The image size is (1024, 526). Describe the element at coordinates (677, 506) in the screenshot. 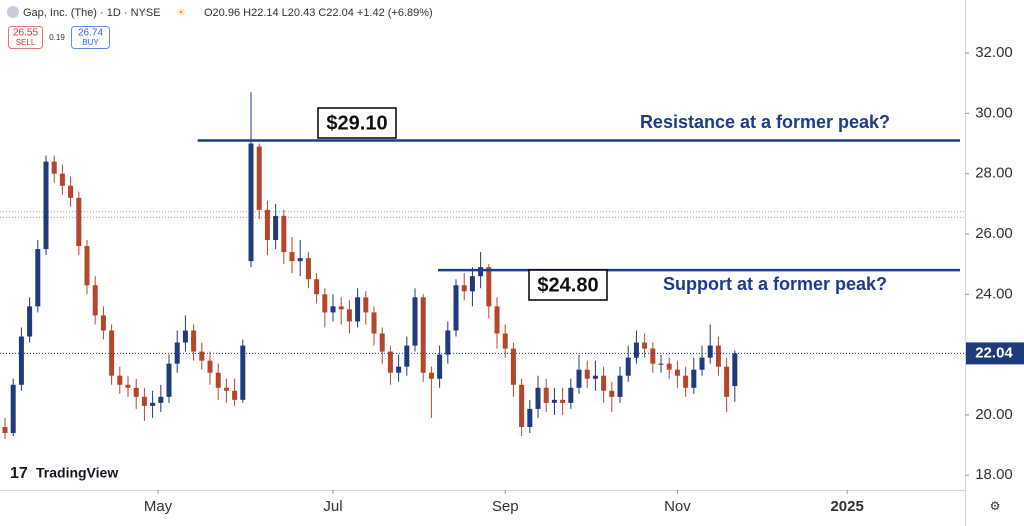

I see `x-tick-label: Nov` at that location.